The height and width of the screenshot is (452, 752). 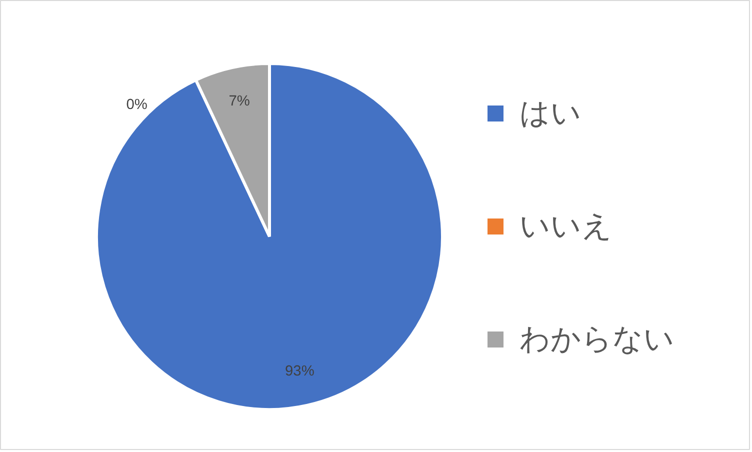 I want to click on data-label: 7%, so click(x=239, y=101).